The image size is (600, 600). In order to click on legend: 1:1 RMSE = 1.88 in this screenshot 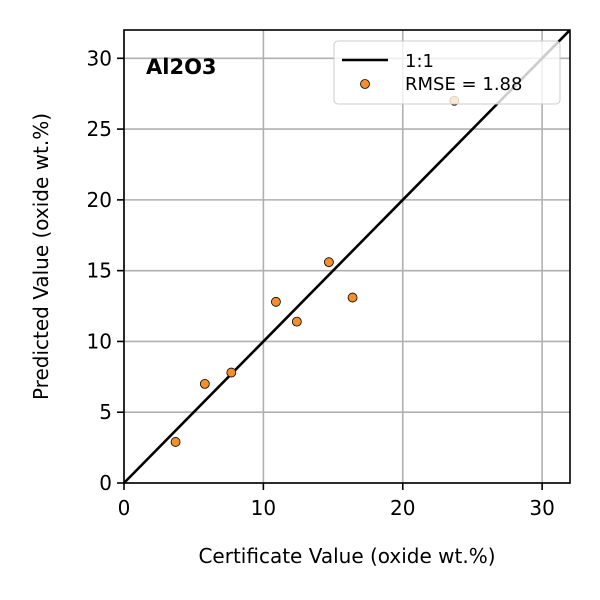, I will do `click(447, 72)`.